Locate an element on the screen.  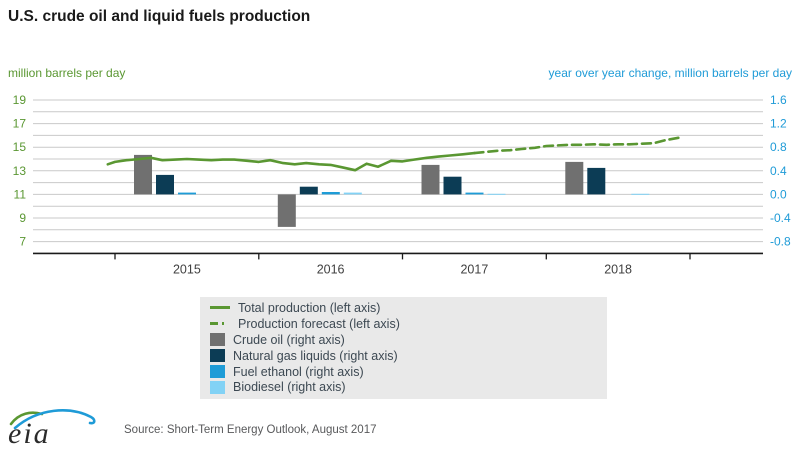
bar-crude-oil-2015 is located at coordinates (143, 174).